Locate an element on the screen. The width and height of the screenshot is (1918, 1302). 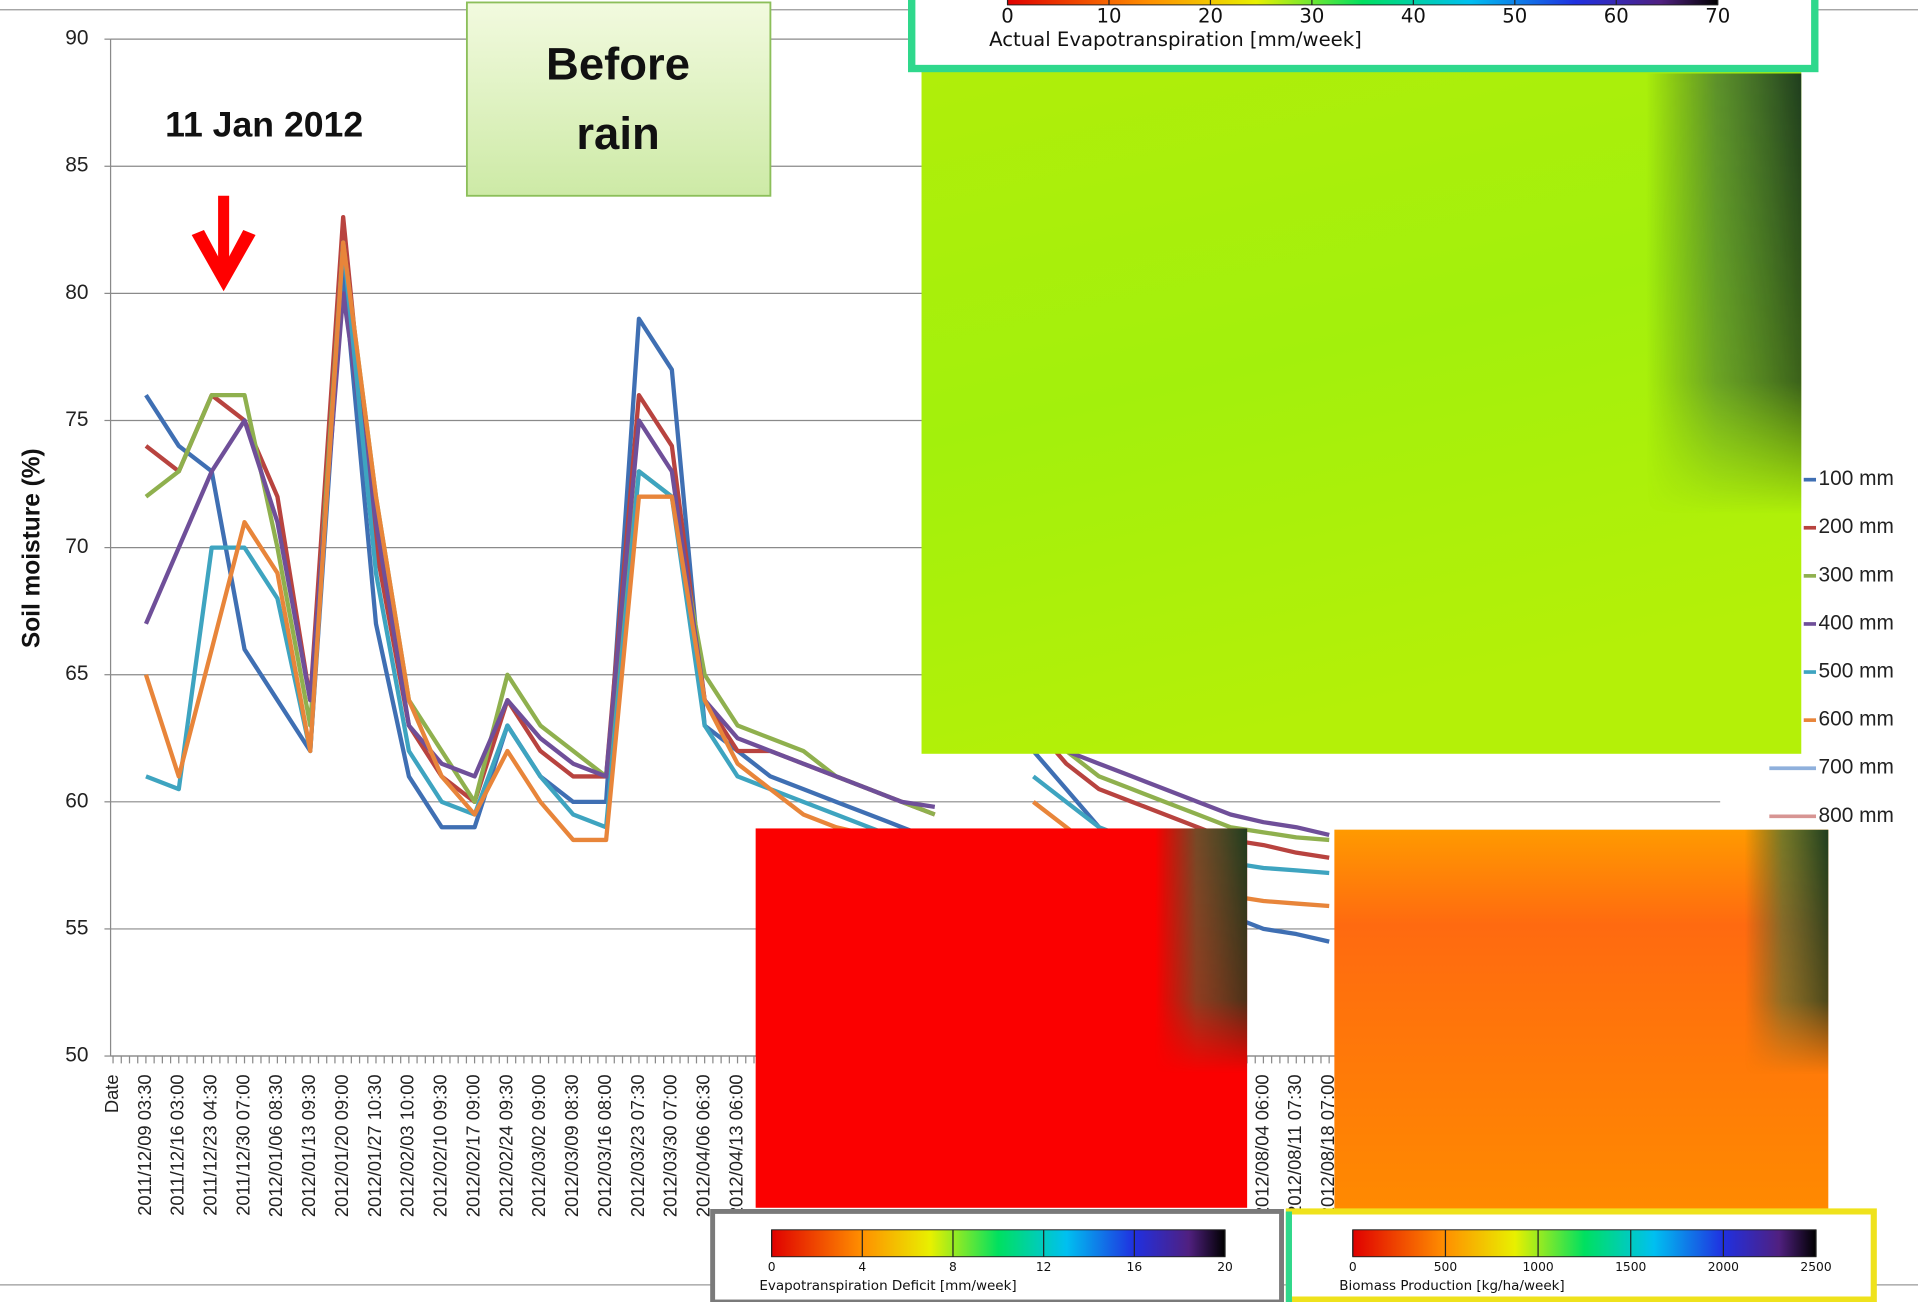
x-tick-label: 2012/08/04 06:00 is located at coordinates (1261, 1145).